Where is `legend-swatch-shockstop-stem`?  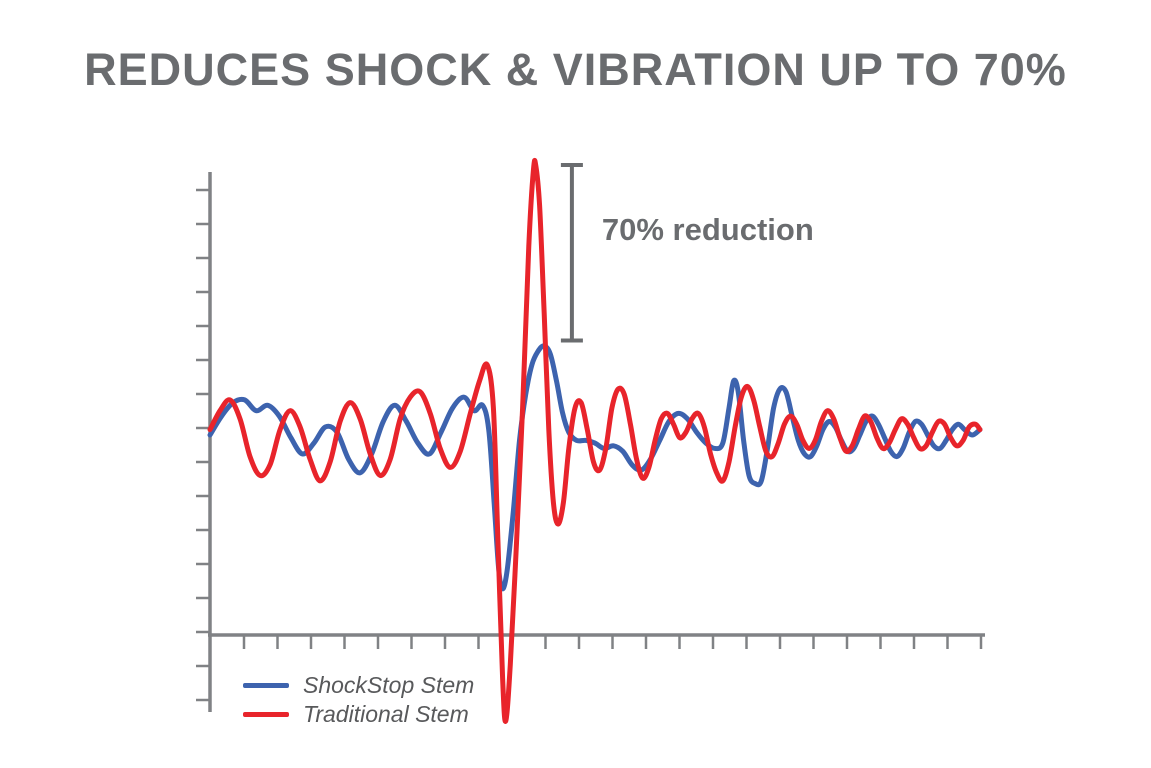
legend-swatch-shockstop-stem is located at coordinates (266, 685).